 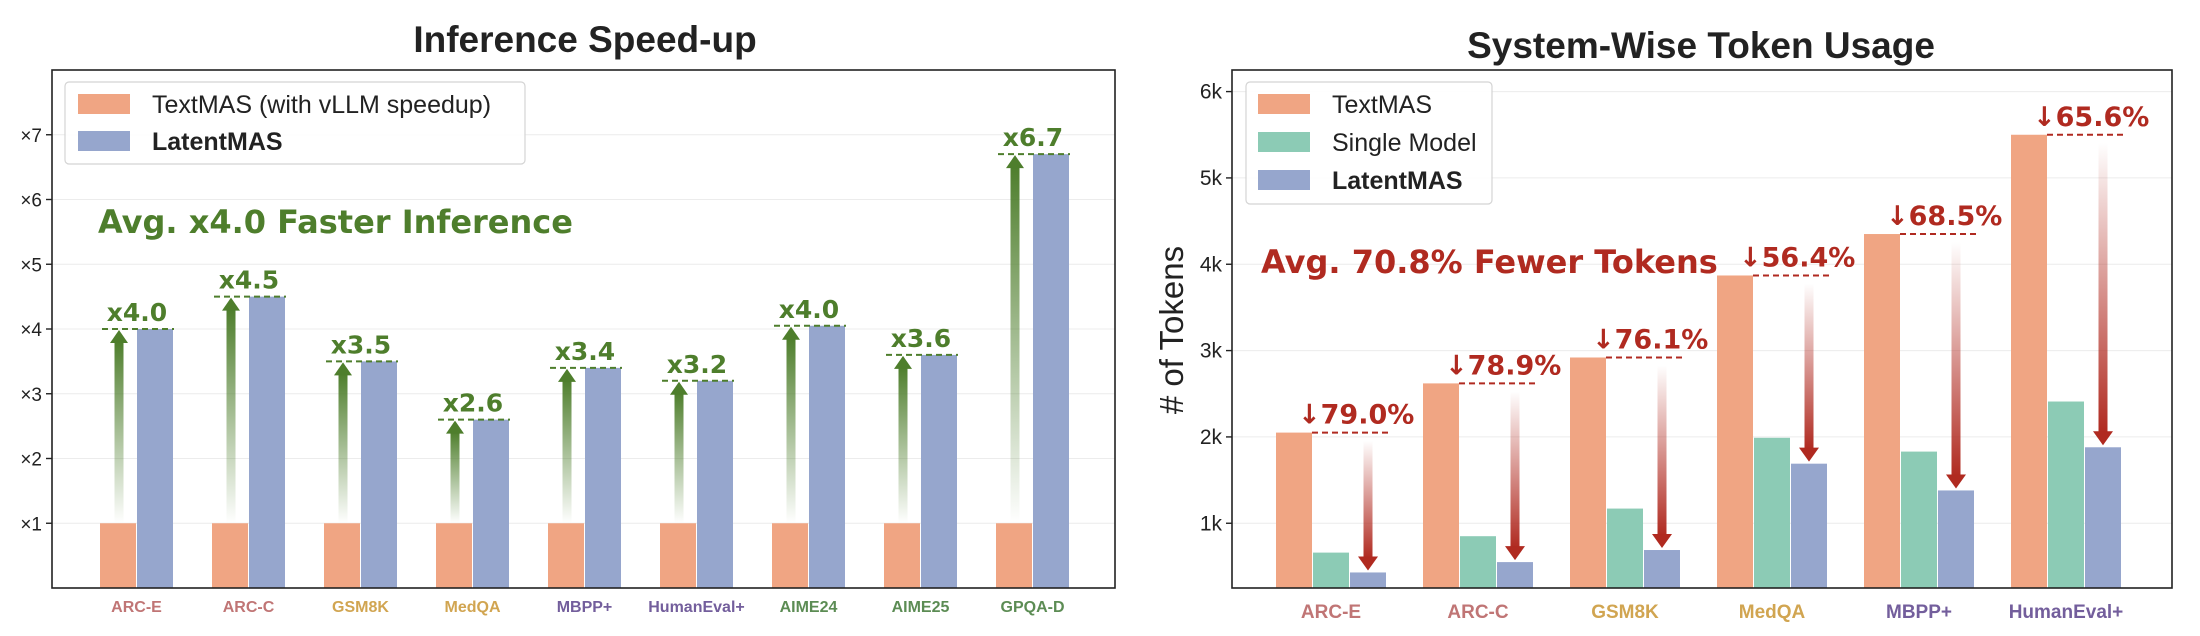 I want to click on token-chart-title: System-Wise Token Usage, so click(x=1701, y=45).